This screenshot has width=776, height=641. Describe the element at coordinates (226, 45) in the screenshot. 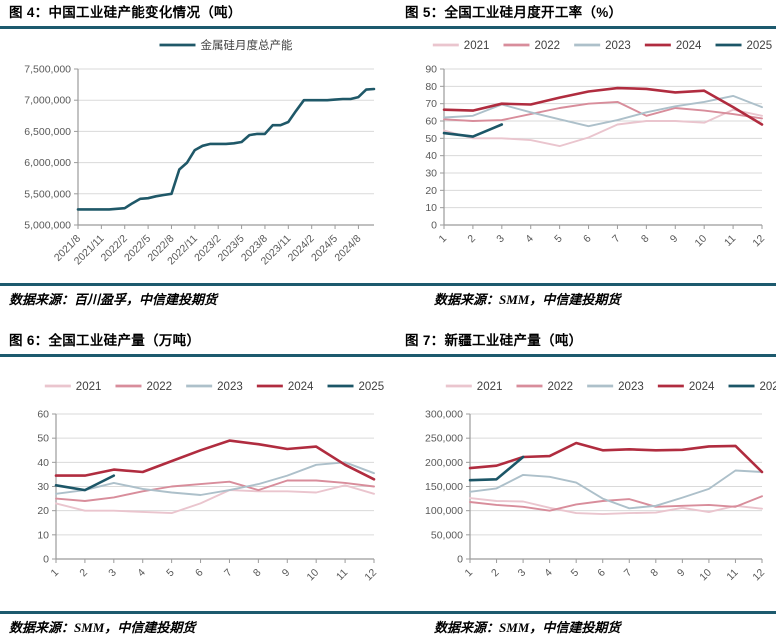

I see `legend: 金属硅月度总产能` at that location.